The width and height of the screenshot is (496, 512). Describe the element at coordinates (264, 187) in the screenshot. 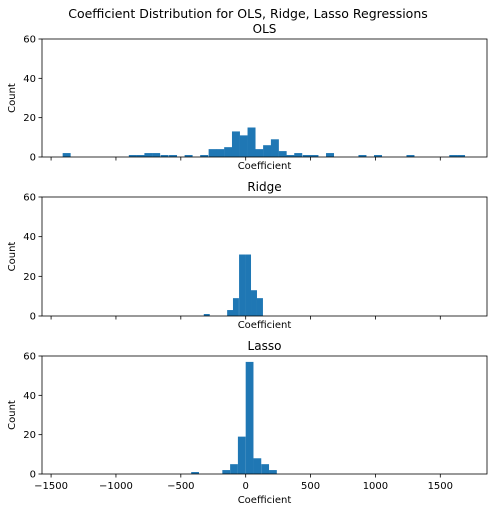

I see `subplot-title: Ridge` at that location.